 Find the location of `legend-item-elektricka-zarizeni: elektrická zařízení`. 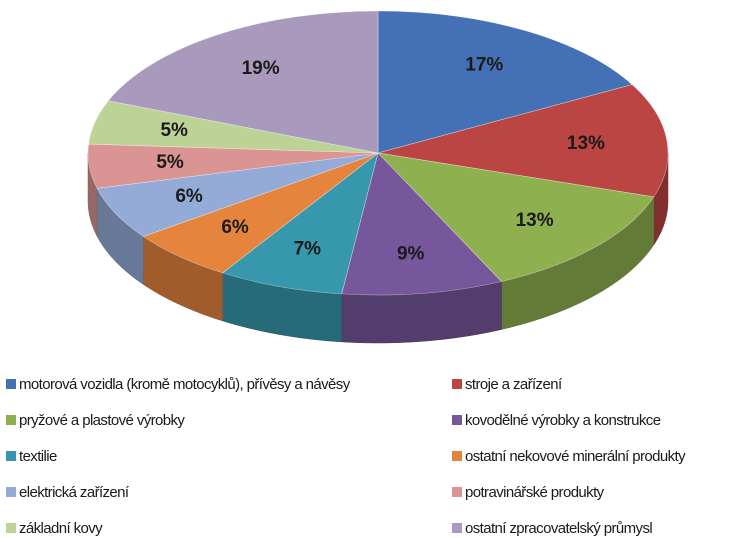

legend-item-elektricka-zarizeni: elektrická zařízení is located at coordinates (67, 492).